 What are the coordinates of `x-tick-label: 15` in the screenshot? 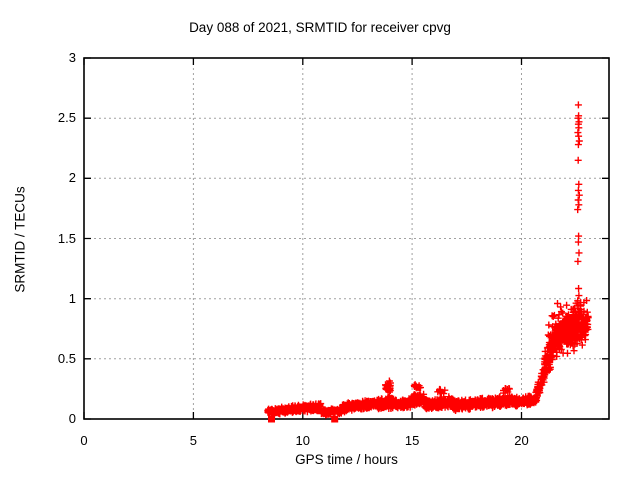 It's located at (412, 440).